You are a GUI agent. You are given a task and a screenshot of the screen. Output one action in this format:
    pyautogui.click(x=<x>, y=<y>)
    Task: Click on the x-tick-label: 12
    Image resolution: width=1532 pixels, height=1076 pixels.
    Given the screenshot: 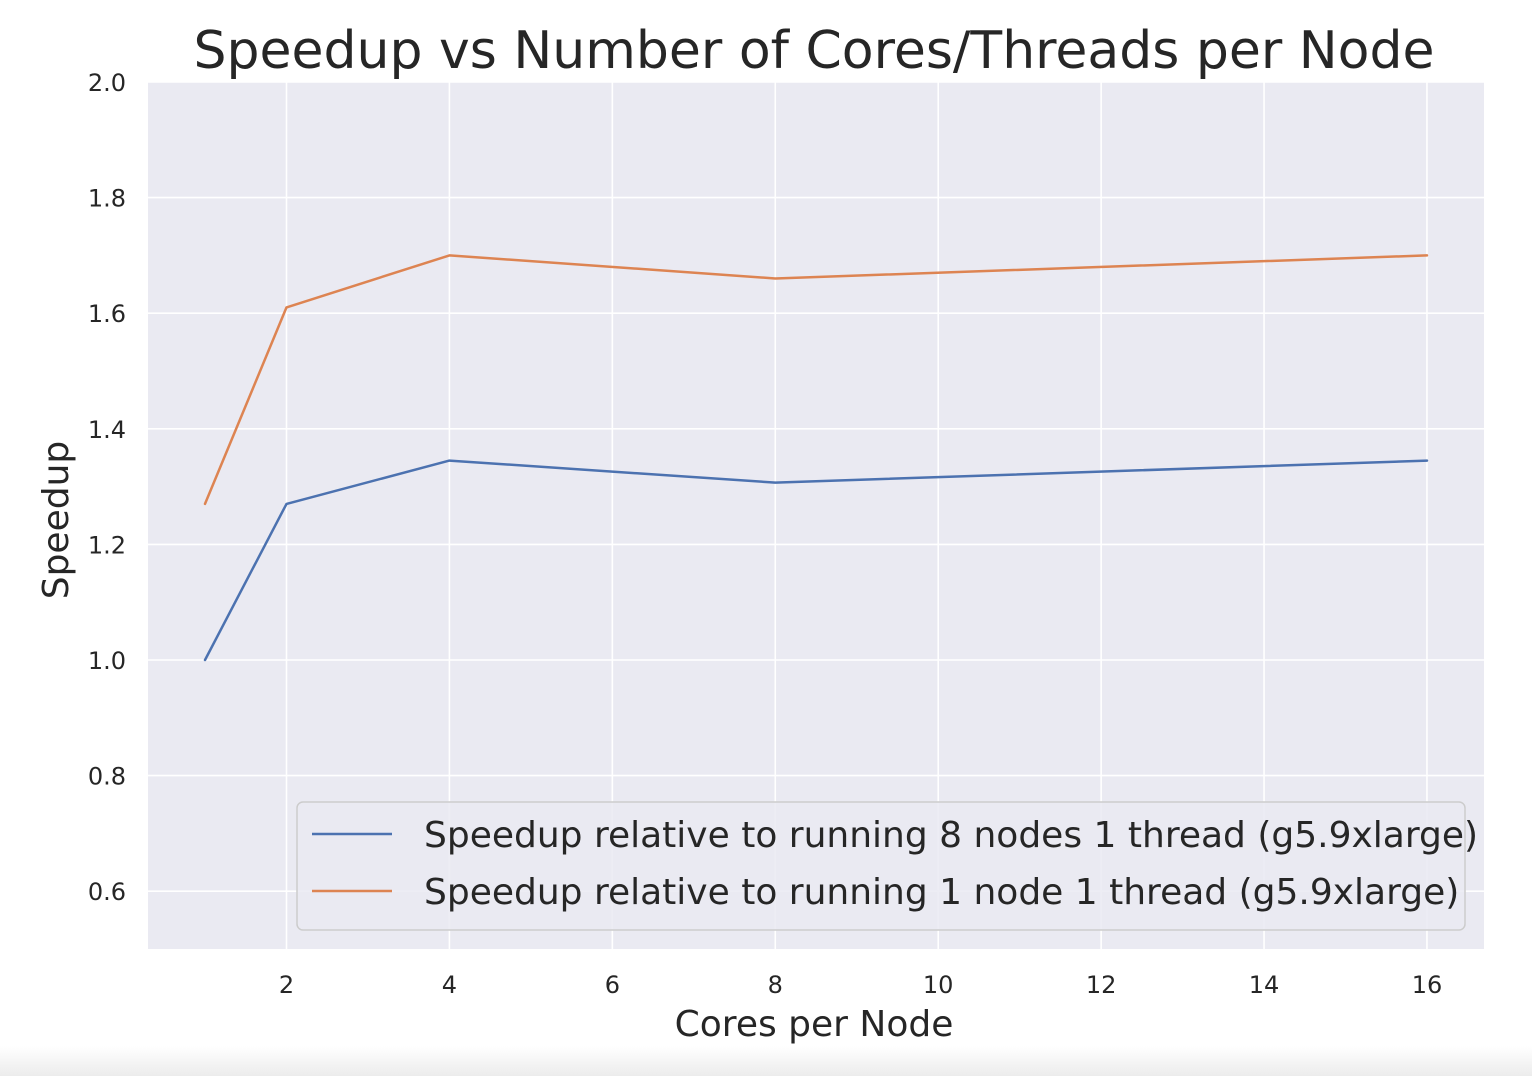 What is the action you would take?
    pyautogui.click(x=1101, y=985)
    